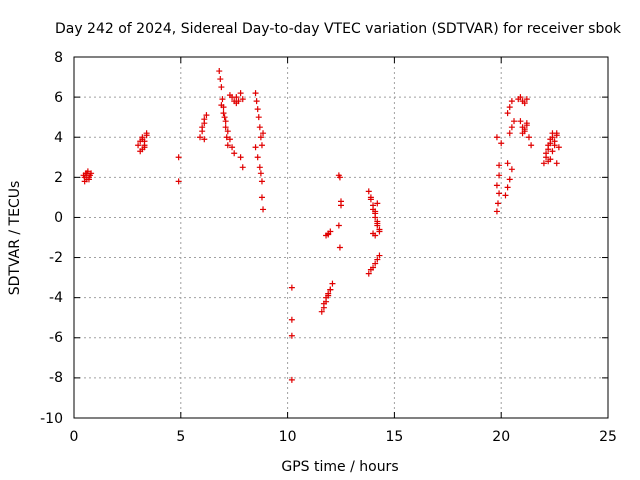 Image resolution: width=640 pixels, height=480 pixels. I want to click on y-tick-label: 8, so click(58, 58).